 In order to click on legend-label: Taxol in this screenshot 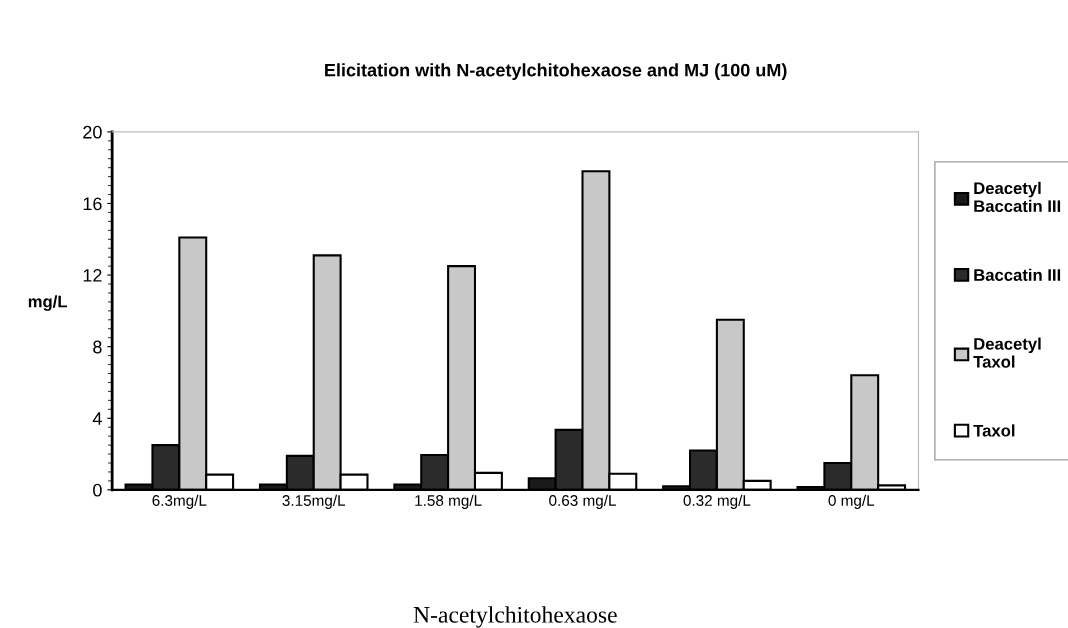, I will do `click(994, 430)`.